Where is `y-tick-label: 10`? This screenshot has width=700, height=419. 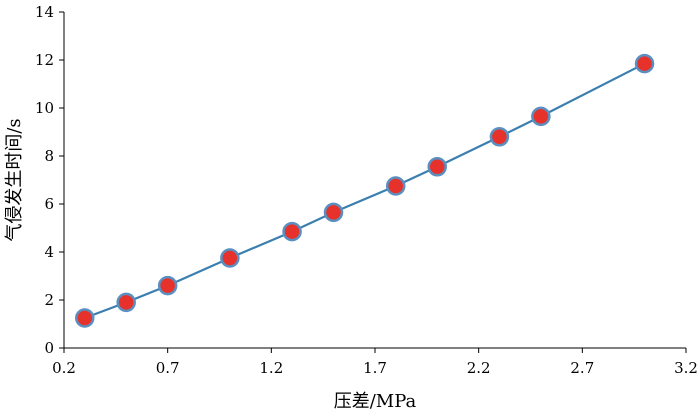
y-tick-label: 10 is located at coordinates (44, 108).